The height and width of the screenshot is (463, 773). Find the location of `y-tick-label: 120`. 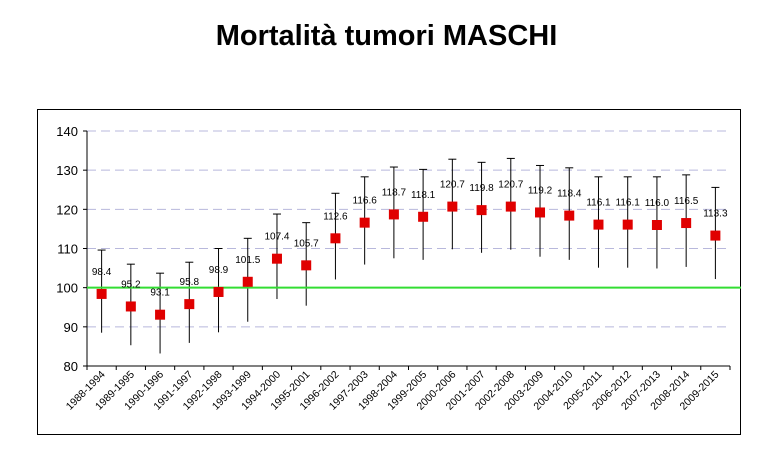

y-tick-label: 120 is located at coordinates (67, 209).